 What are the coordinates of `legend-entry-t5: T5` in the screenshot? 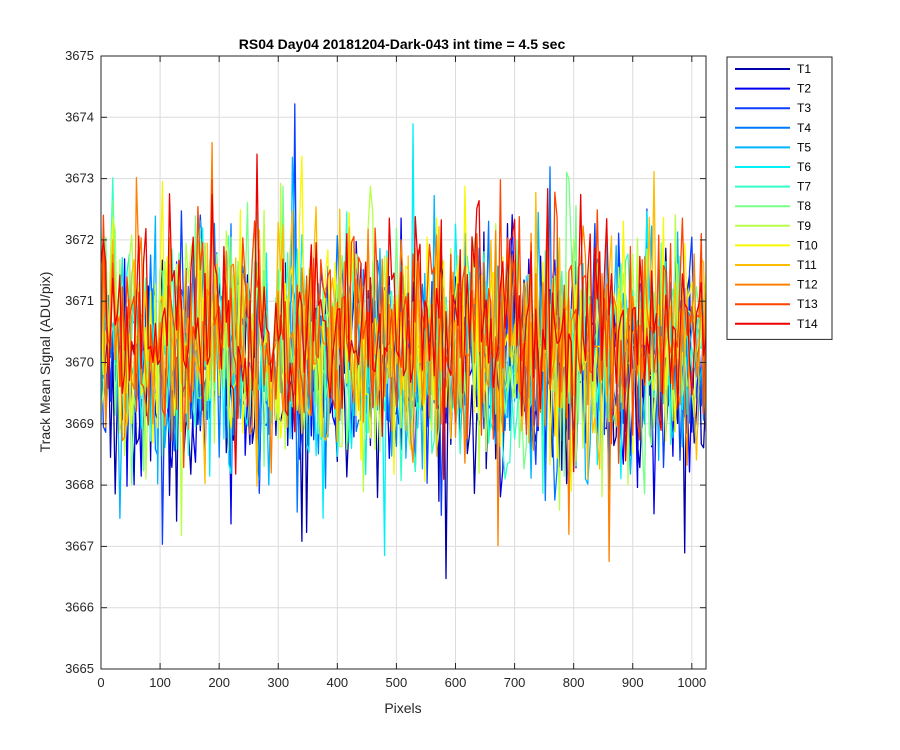 It's located at (804, 147).